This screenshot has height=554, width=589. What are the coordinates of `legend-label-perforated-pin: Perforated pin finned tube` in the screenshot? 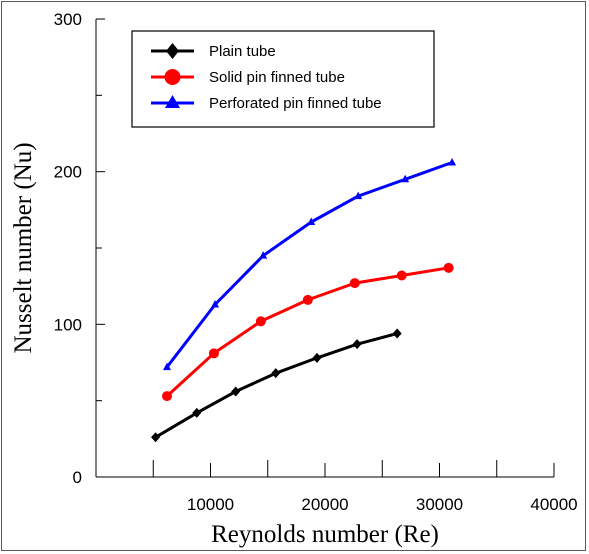 It's located at (295, 103).